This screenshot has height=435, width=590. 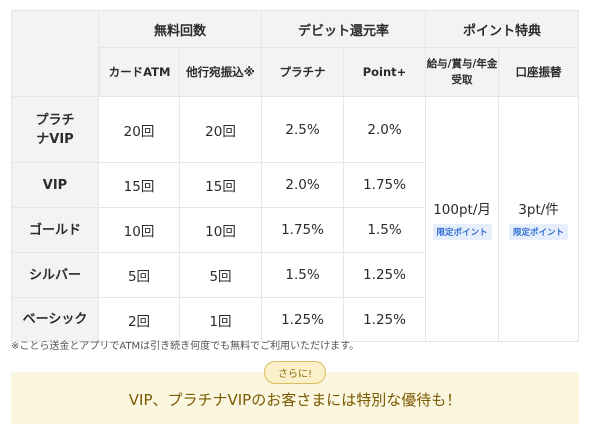 What do you see at coordinates (385, 130) in the screenshot?
I see `cell-point-plus: 2.0%` at bounding box center [385, 130].